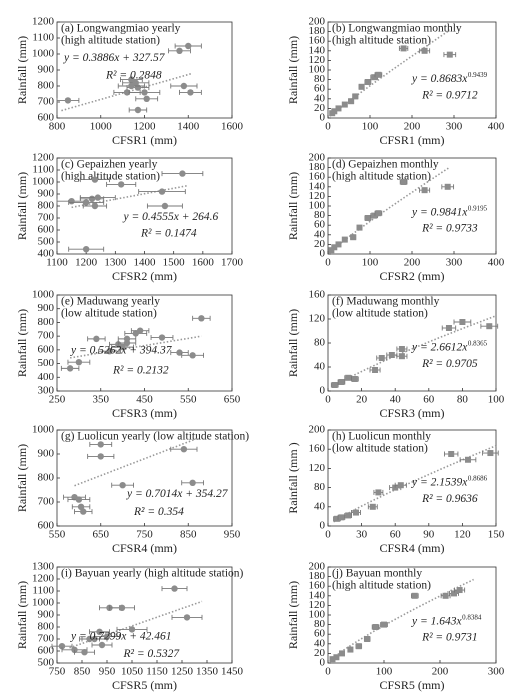 The height and width of the screenshot is (693, 526). What do you see at coordinates (449, 499) in the screenshot?
I see `r-squared: R² = 0.9636` at bounding box center [449, 499].